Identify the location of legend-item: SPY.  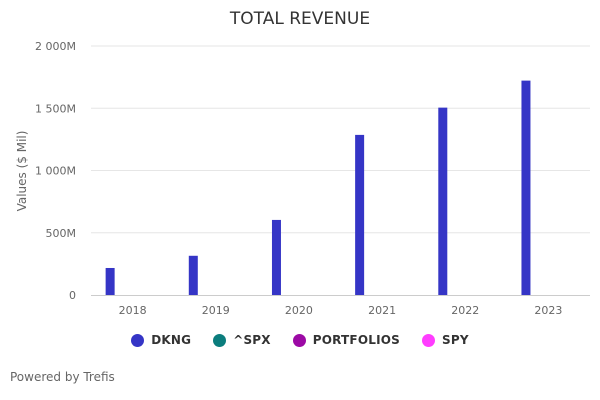
(445, 340).